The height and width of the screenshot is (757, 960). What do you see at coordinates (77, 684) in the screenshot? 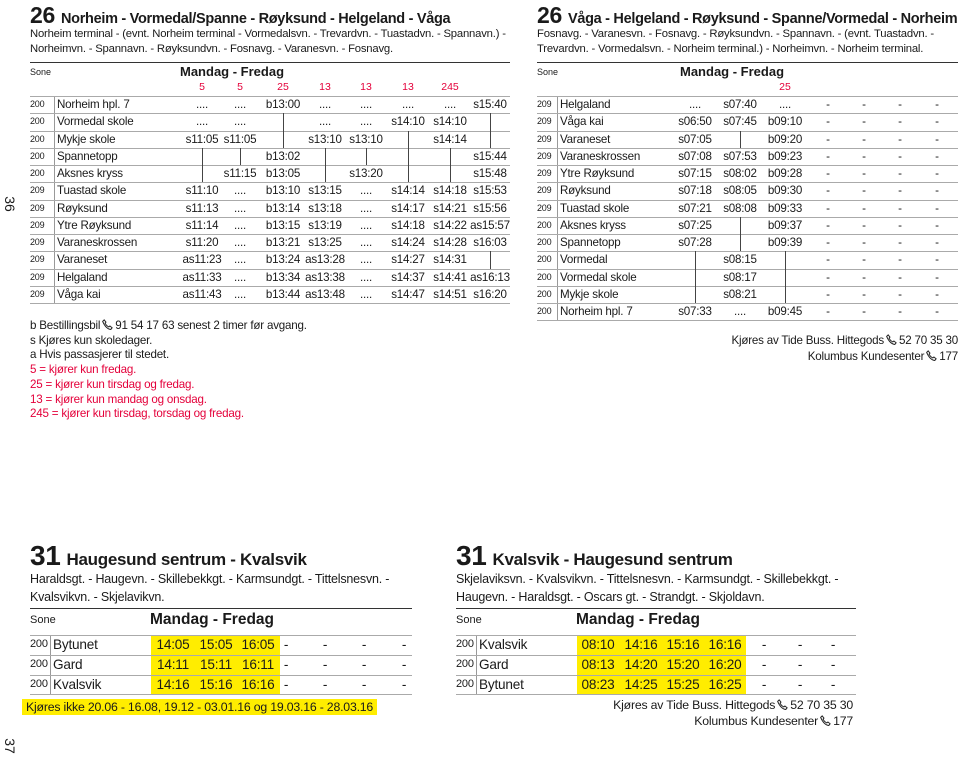
I see `stop-name: Kvalsvik` at bounding box center [77, 684].